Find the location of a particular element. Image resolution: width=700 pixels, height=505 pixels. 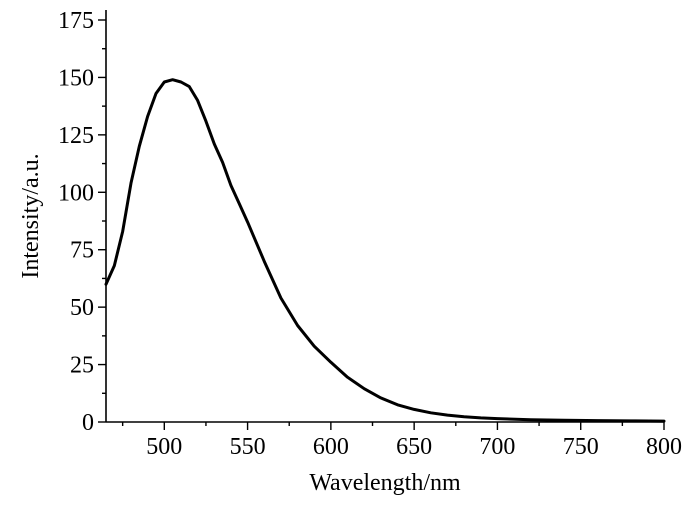

y-tick-label: 125 is located at coordinates (76, 136).